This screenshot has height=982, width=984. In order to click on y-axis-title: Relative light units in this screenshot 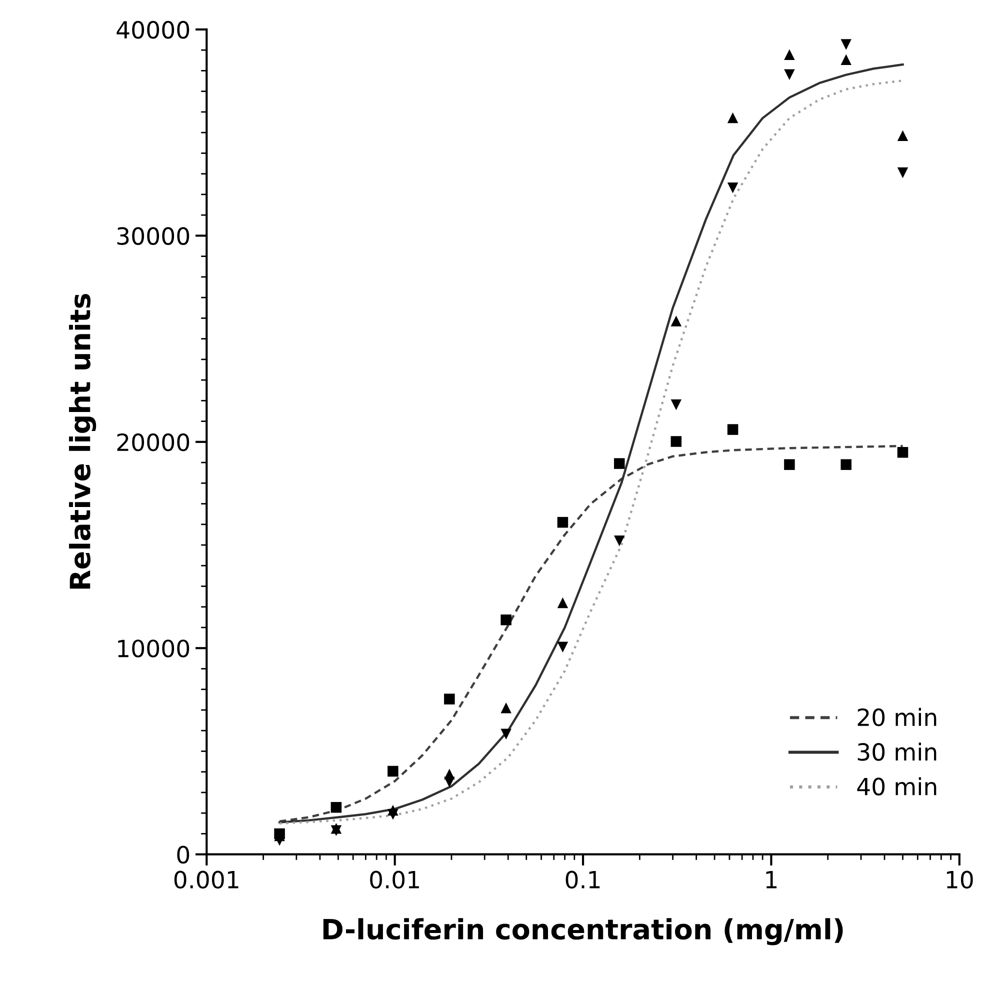, I will do `click(82, 441)`.